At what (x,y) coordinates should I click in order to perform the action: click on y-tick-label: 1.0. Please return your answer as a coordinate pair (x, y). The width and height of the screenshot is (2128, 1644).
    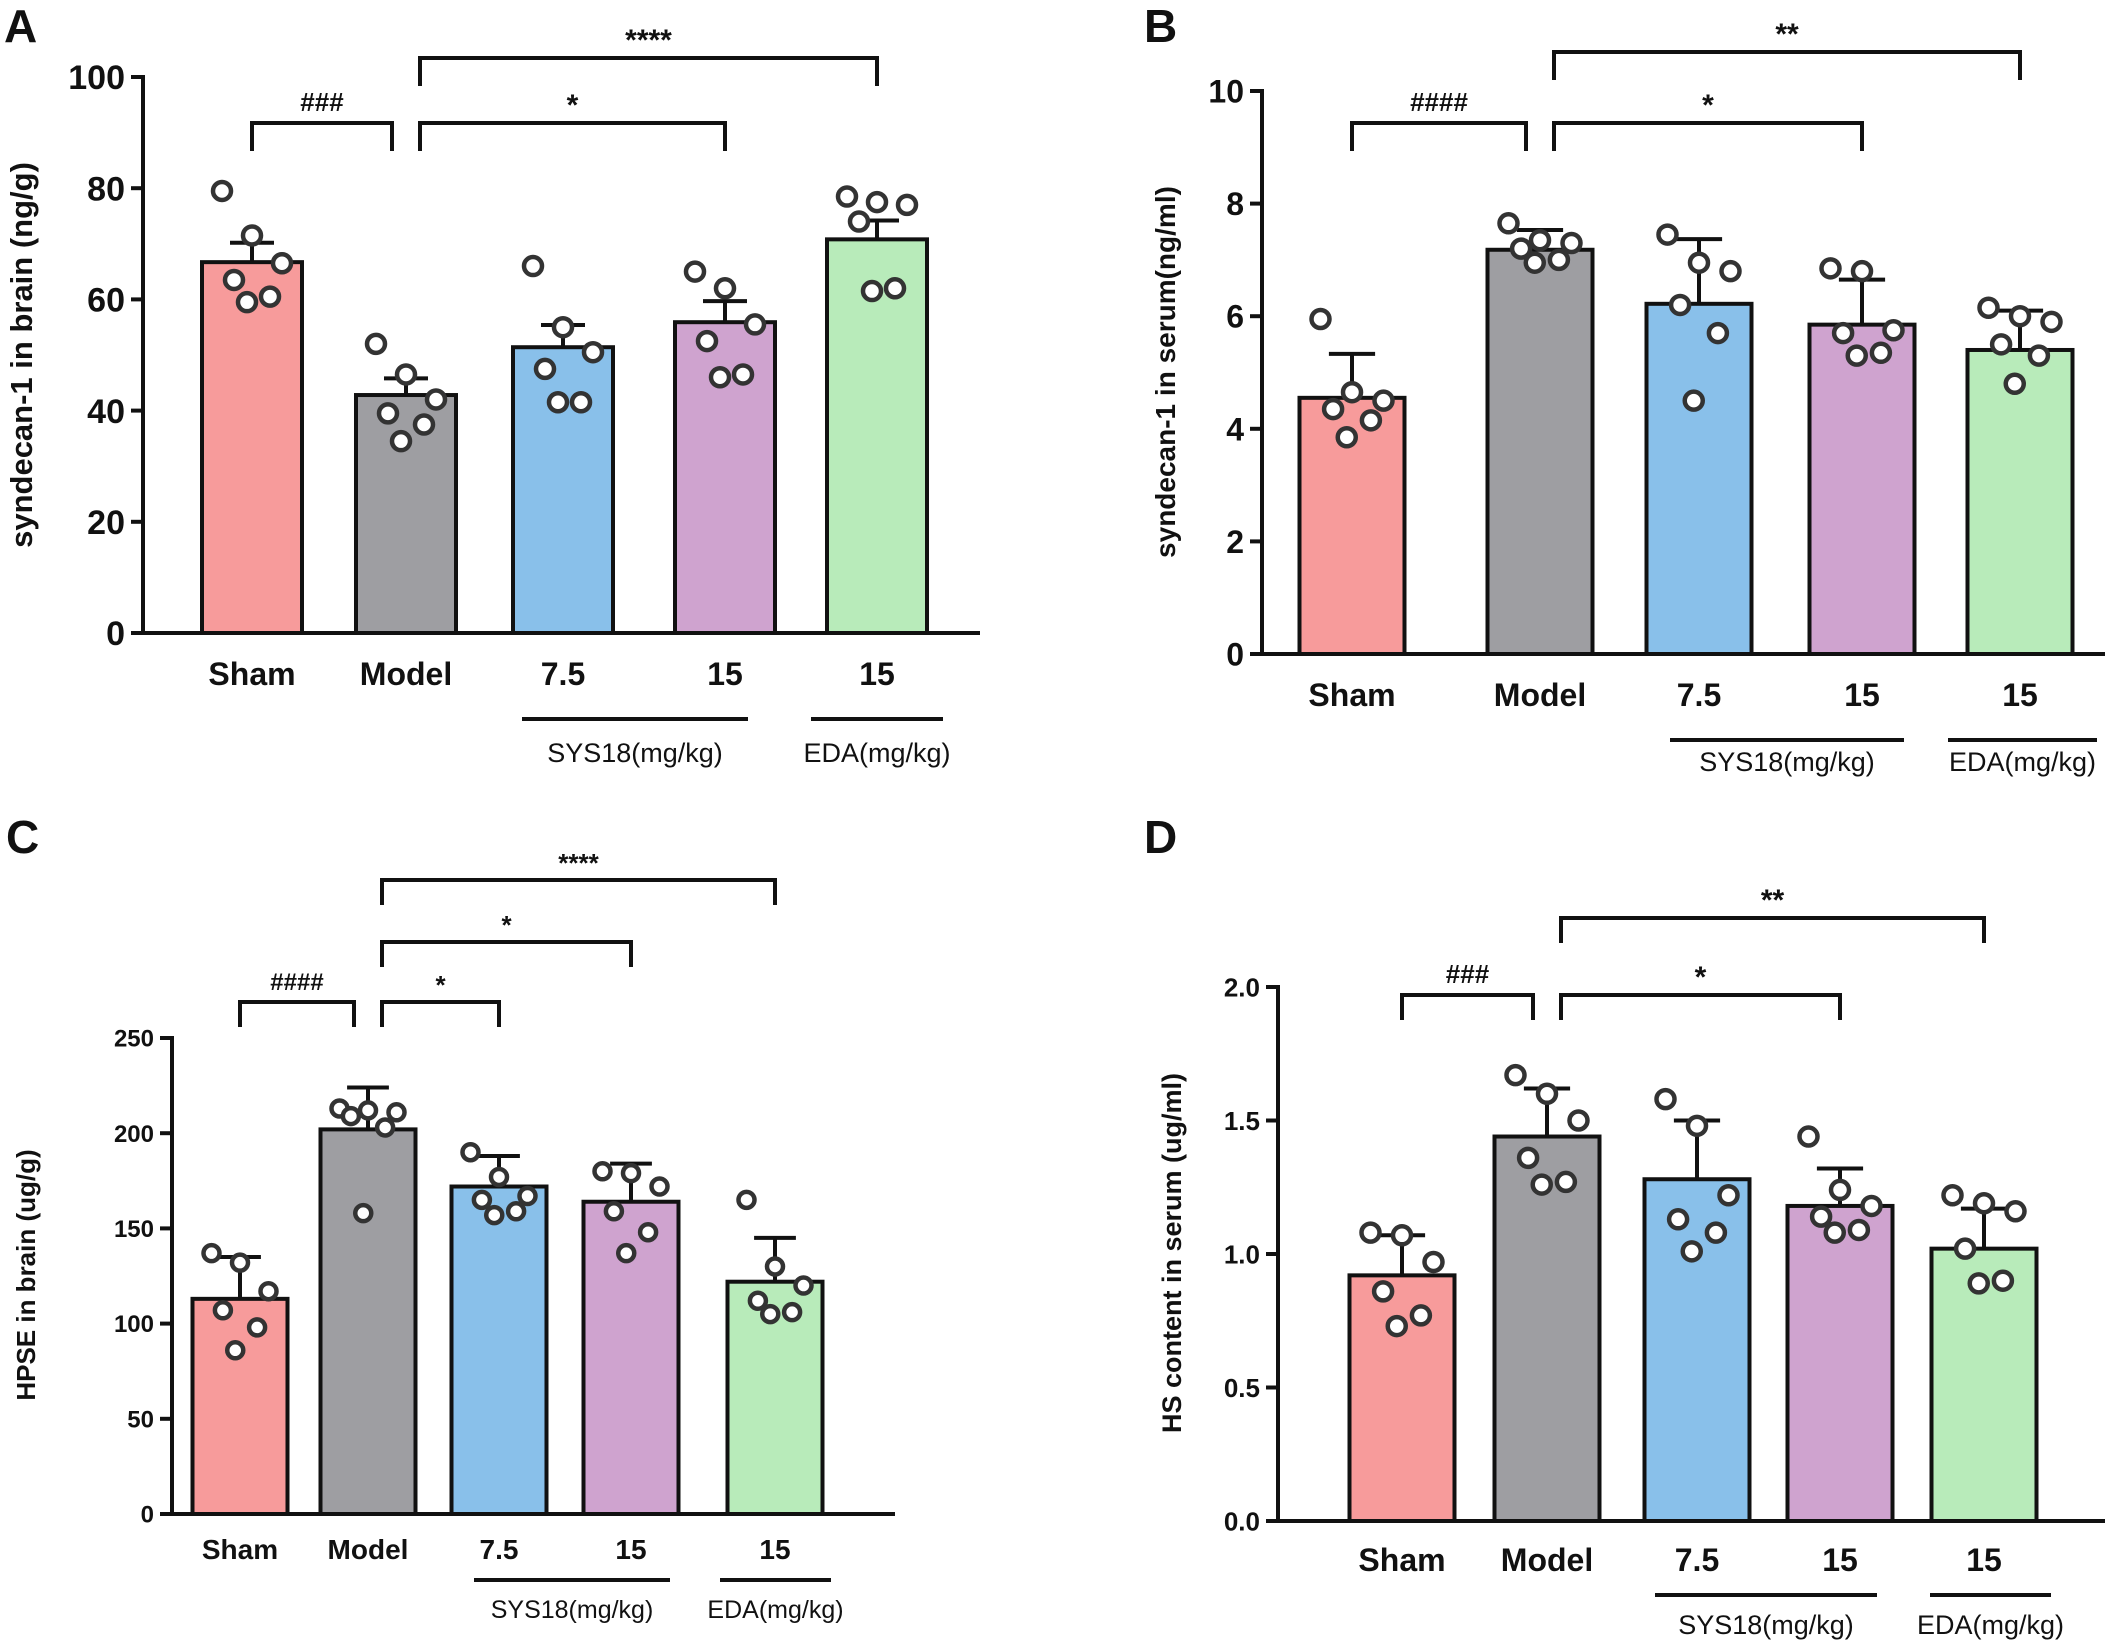
    Looking at the image, I should click on (1242, 1254).